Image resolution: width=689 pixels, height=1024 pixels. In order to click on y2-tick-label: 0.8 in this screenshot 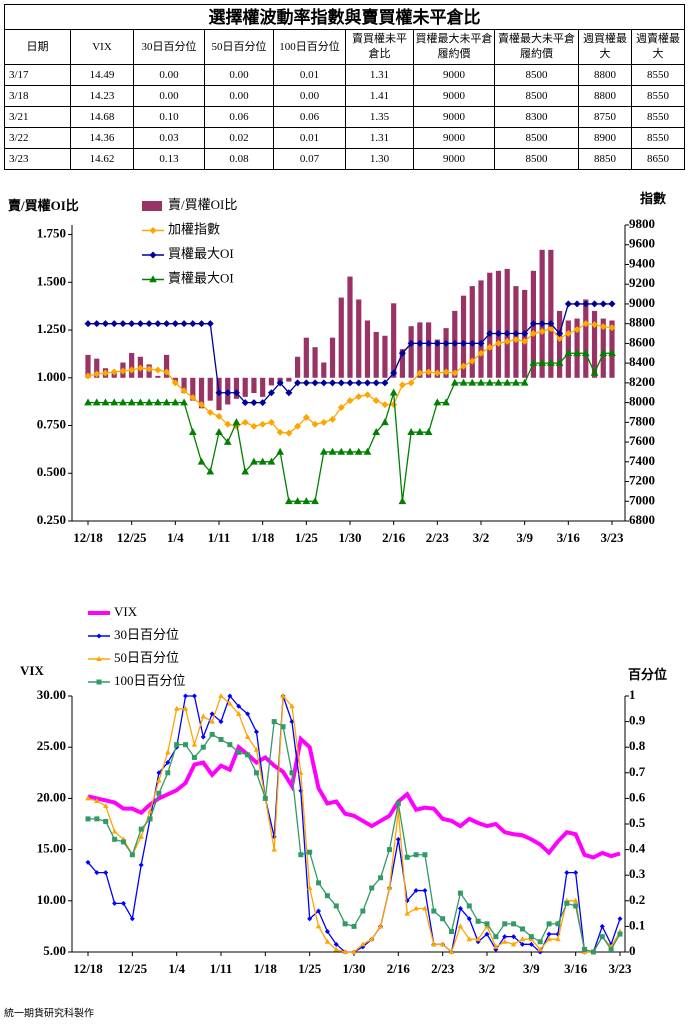, I will do `click(637, 745)`.